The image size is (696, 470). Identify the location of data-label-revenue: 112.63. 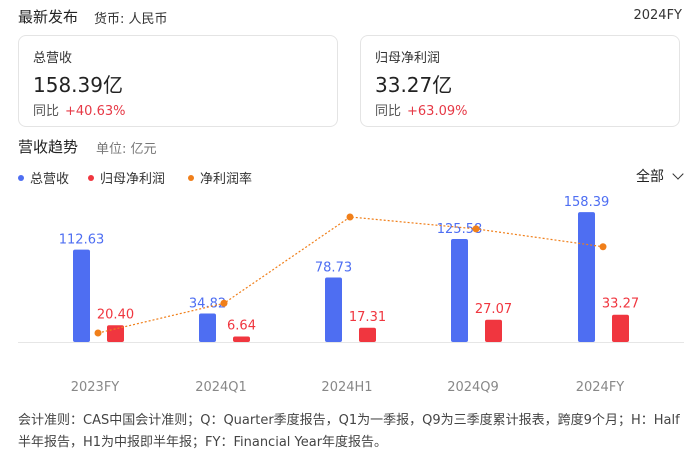
(82, 240).